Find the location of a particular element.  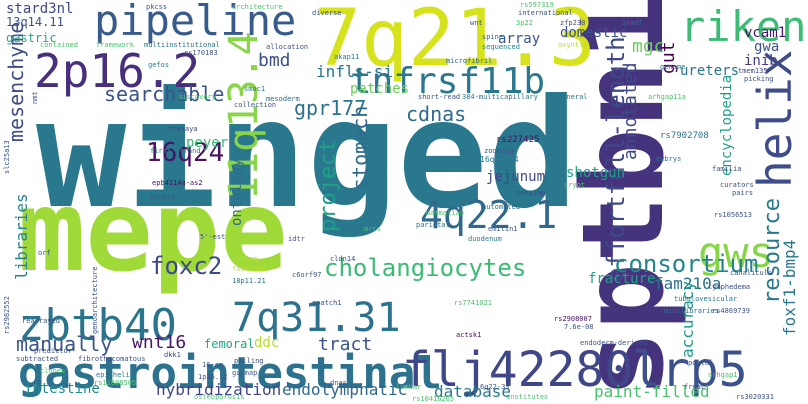

word-cdnas: cdnas is located at coordinates (436, 114).